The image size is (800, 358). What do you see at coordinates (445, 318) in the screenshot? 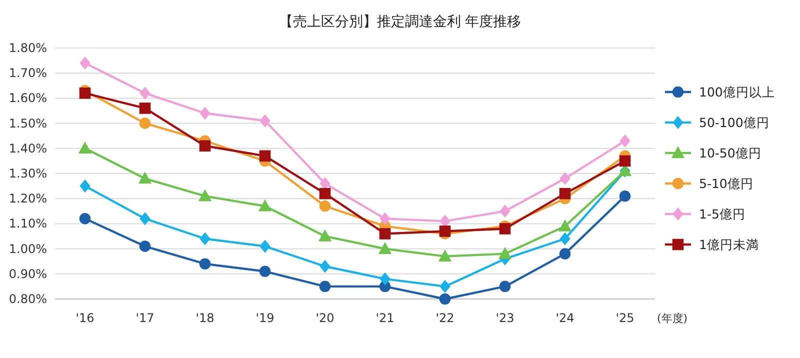
I see `x-tick-label: '22` at bounding box center [445, 318].